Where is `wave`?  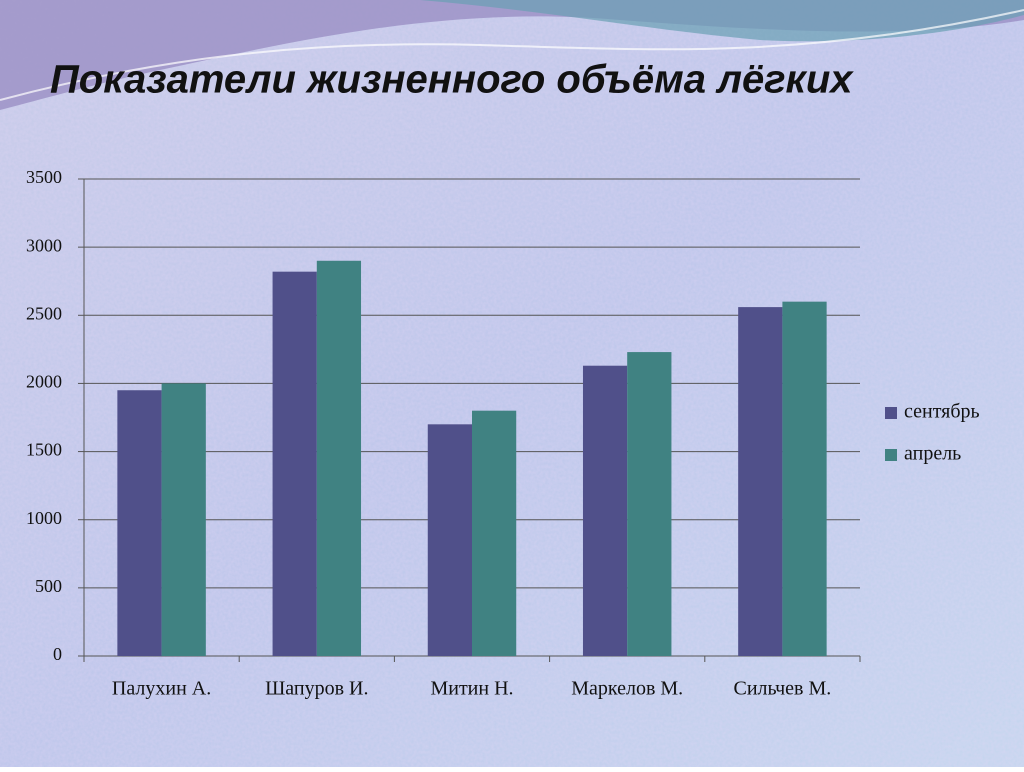
wave is located at coordinates (722, 21).